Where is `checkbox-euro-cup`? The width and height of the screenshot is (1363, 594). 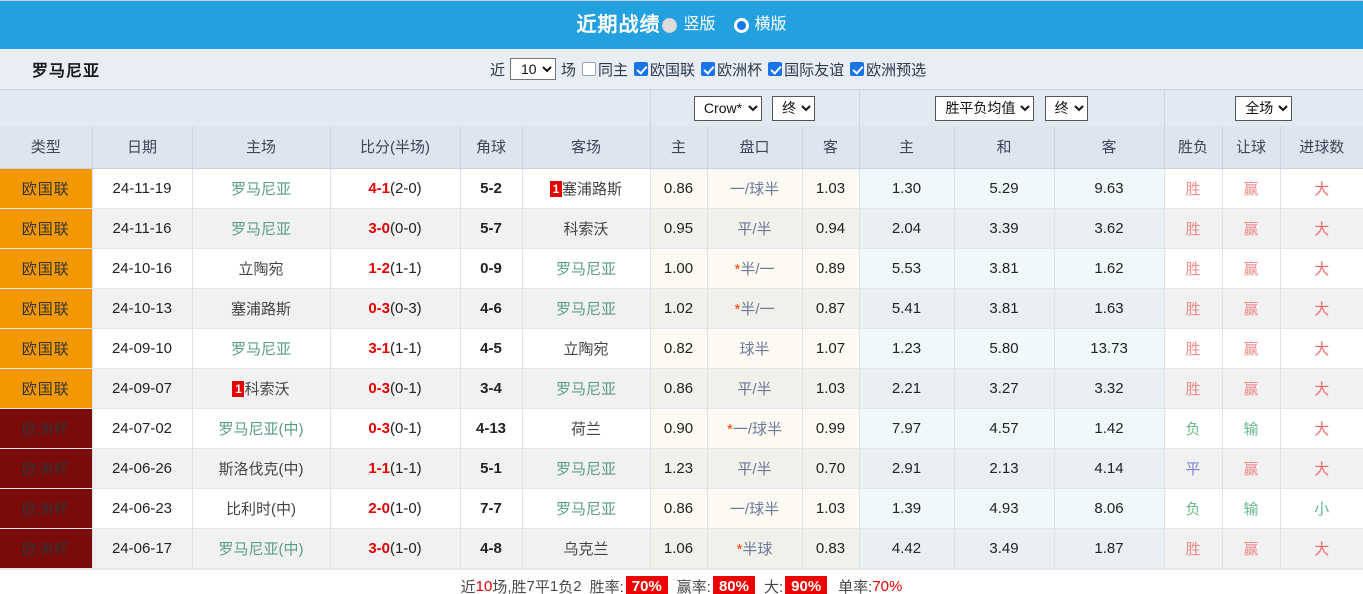
checkbox-euro-cup is located at coordinates (708, 69).